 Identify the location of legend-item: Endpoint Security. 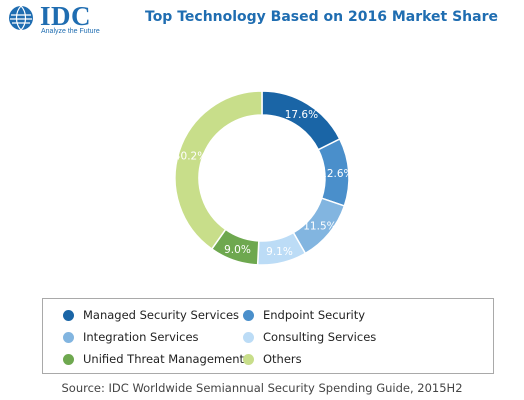
(304, 315).